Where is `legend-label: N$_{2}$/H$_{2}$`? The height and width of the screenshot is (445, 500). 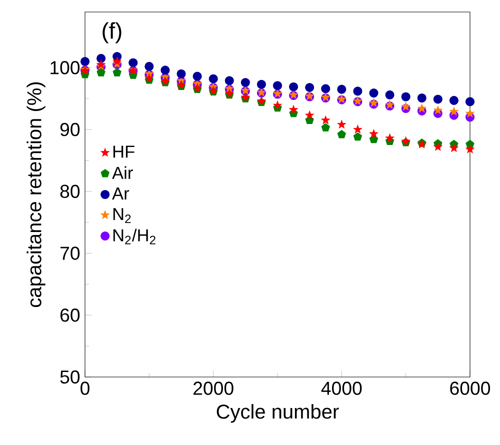 legend-label: N$_{2}$/H$_{2}$ is located at coordinates (134, 236).